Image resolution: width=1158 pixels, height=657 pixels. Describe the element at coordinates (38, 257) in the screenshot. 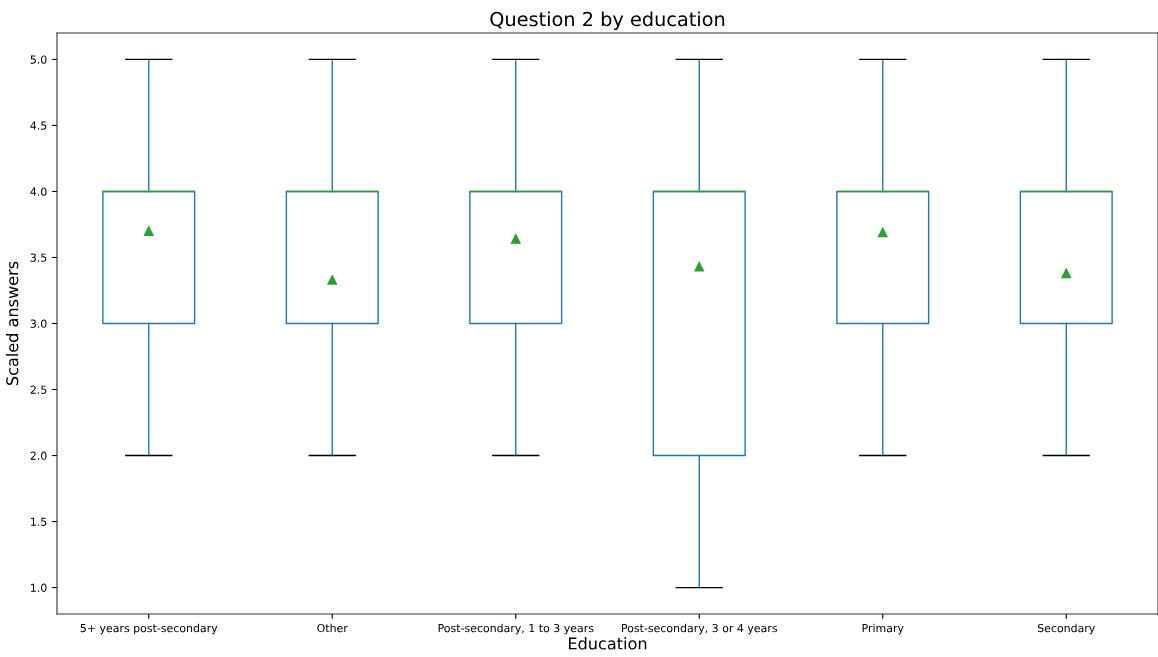

I see `y-tick-label: 3.5` at that location.